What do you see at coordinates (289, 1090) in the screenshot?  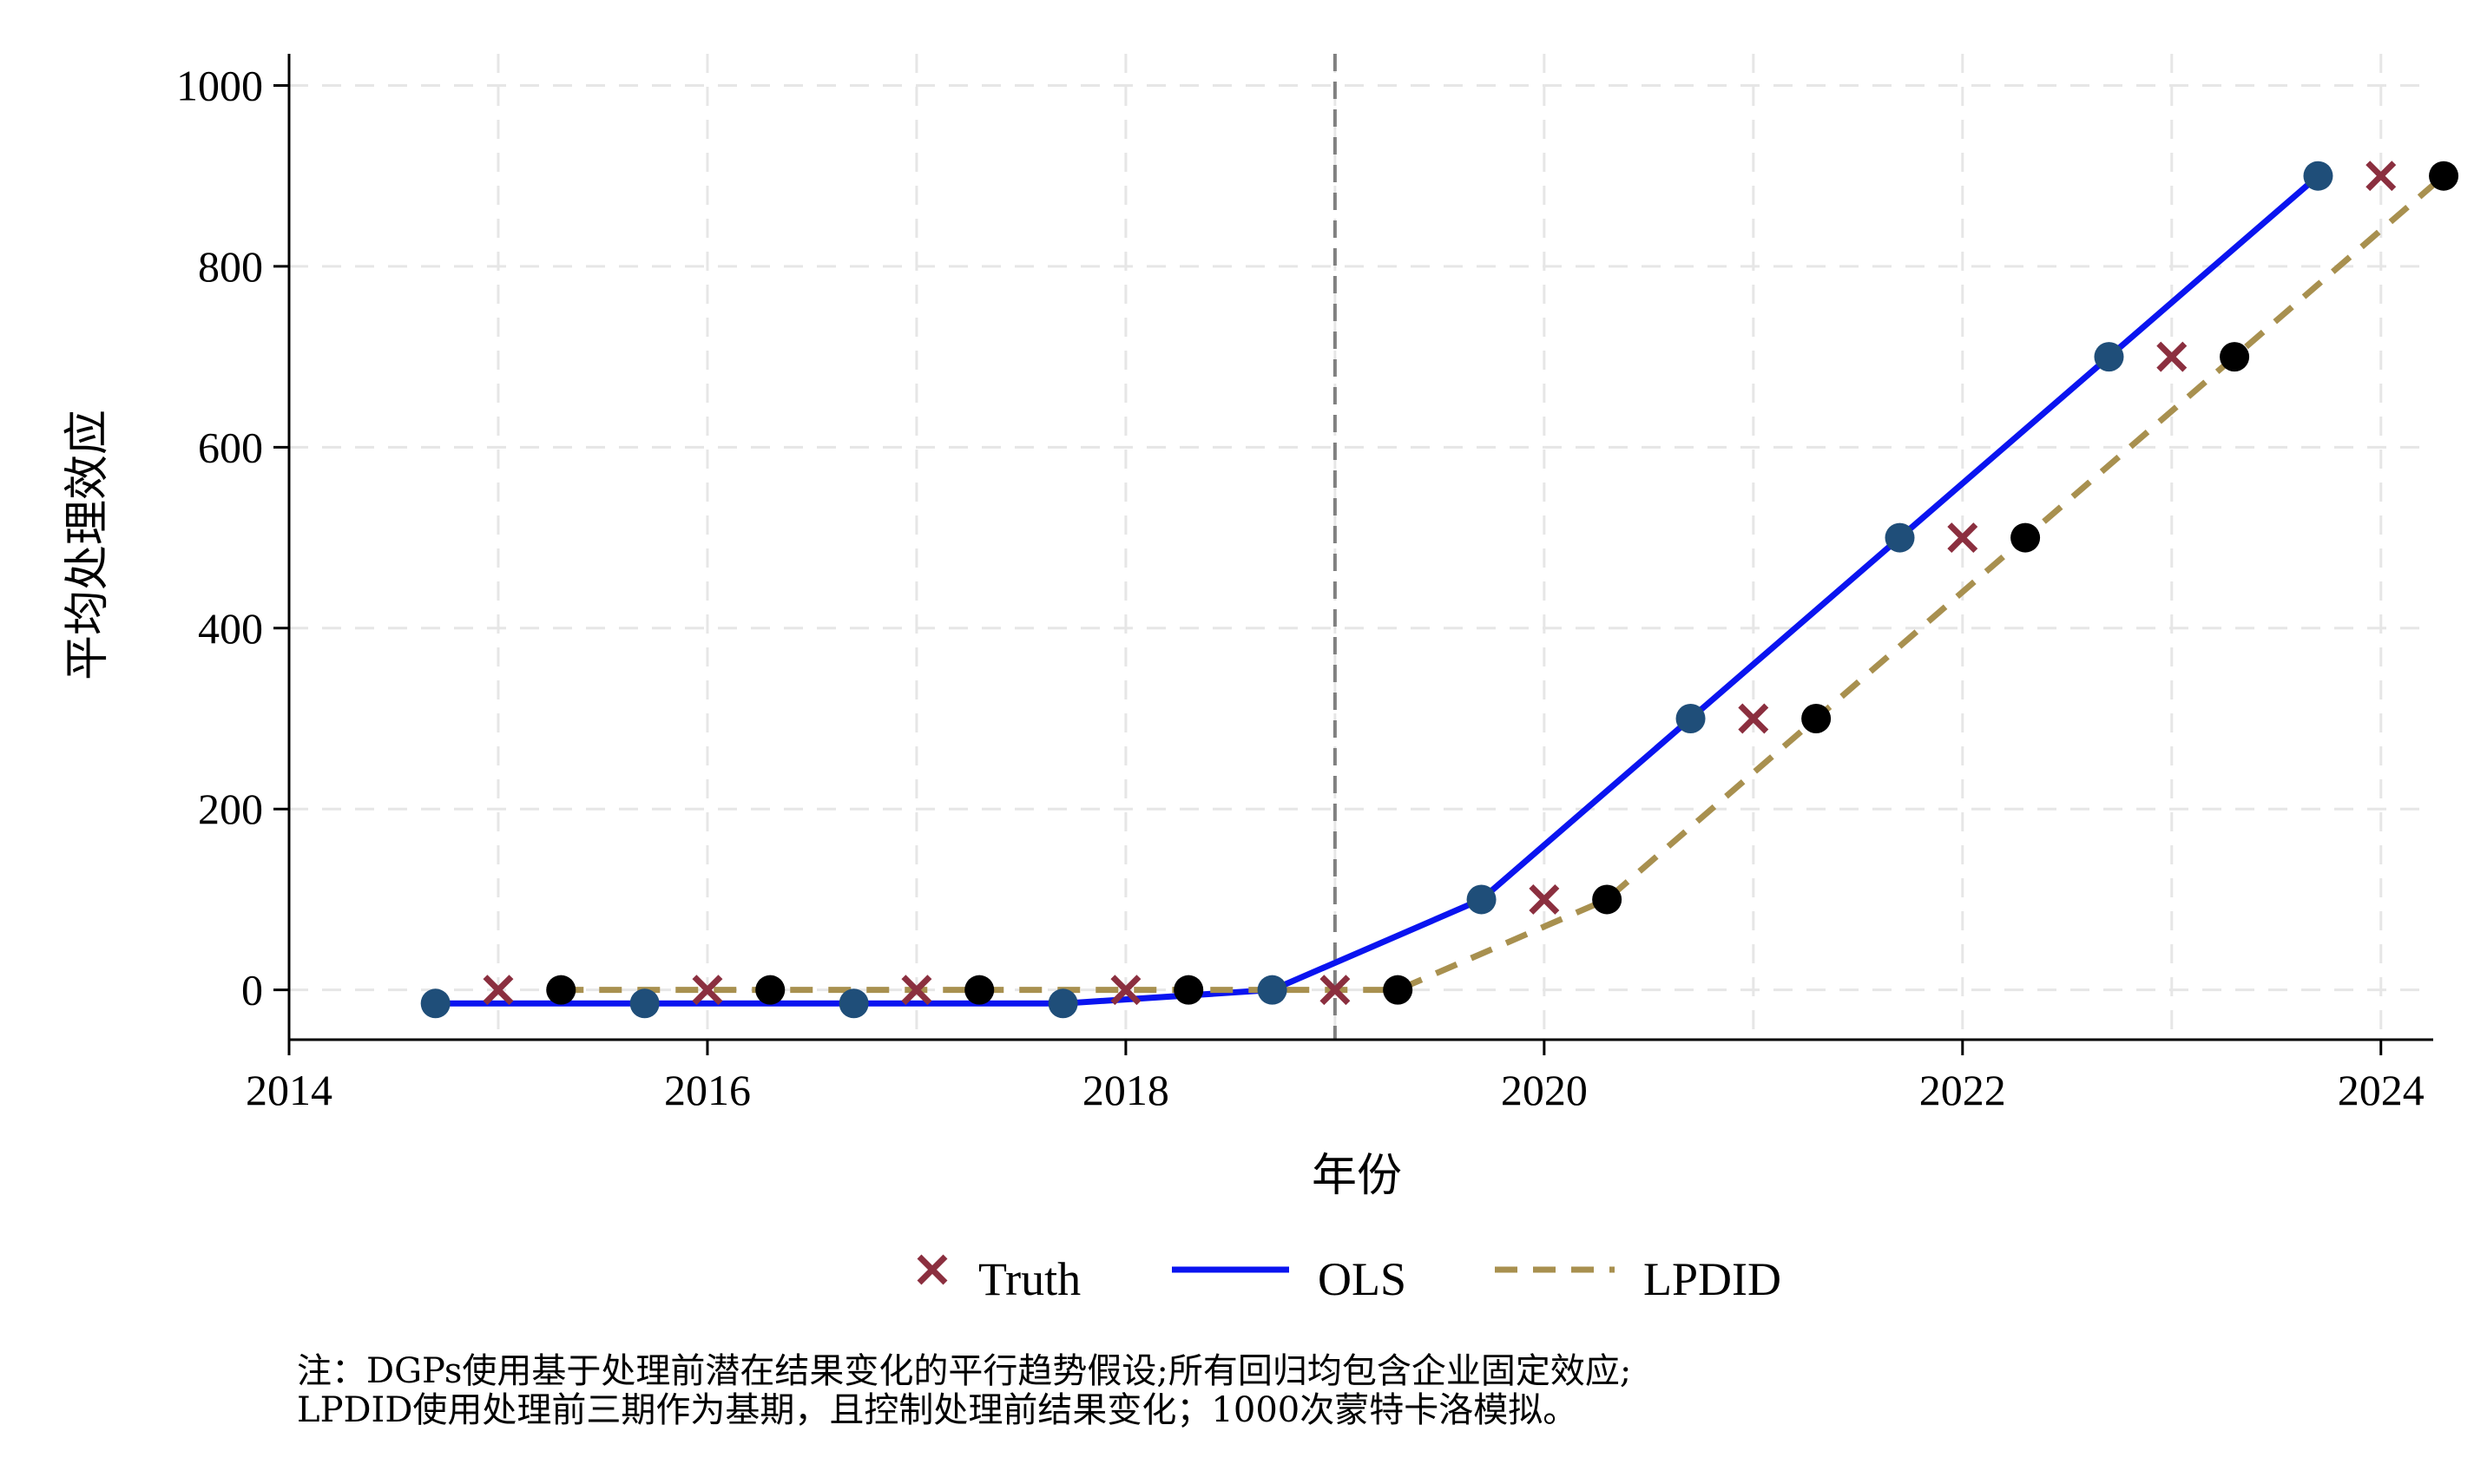 I see `x-tick-label-2014: 2014` at bounding box center [289, 1090].